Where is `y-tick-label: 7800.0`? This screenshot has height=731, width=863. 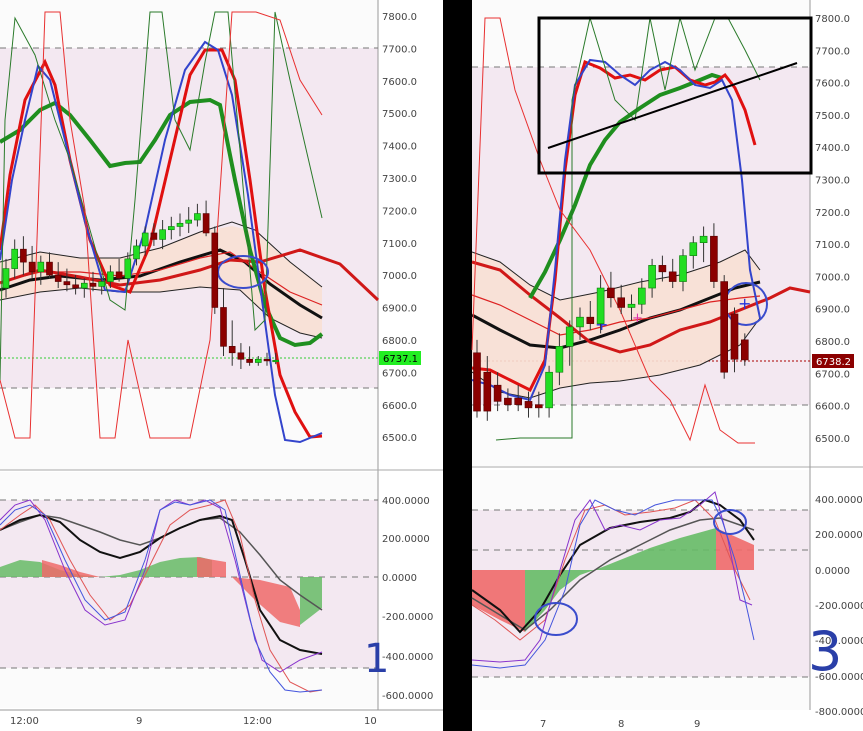
y-tick-label: 7800.0 is located at coordinates (832, 19).